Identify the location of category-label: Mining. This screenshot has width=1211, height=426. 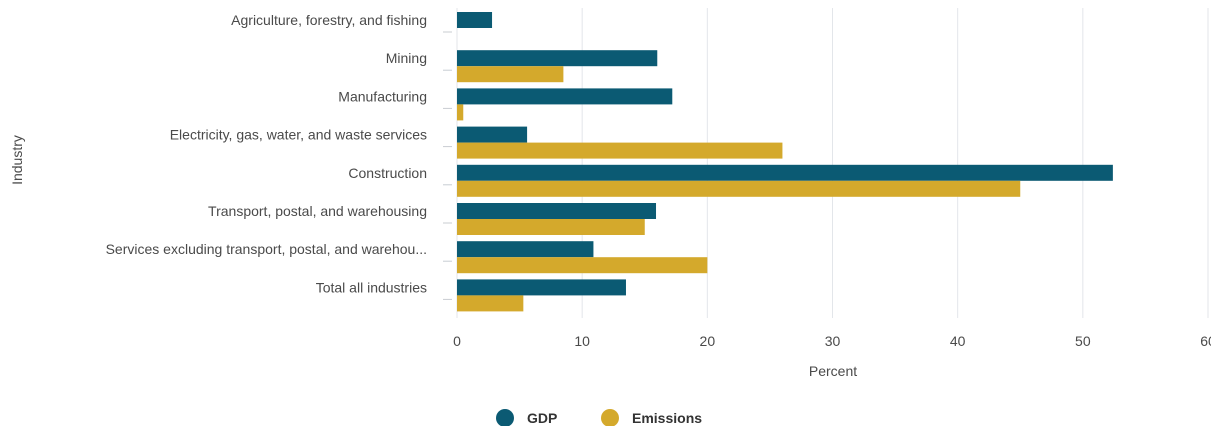
(406, 58).